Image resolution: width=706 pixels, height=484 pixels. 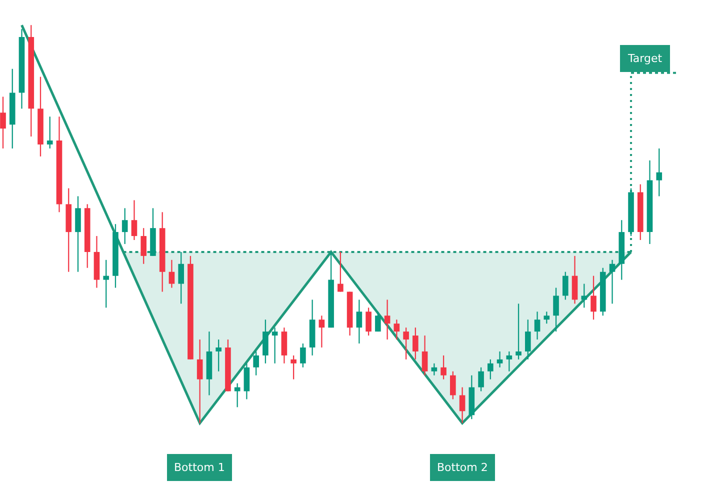 What do you see at coordinates (199, 467) in the screenshot?
I see `text: Bottom 1` at bounding box center [199, 467].